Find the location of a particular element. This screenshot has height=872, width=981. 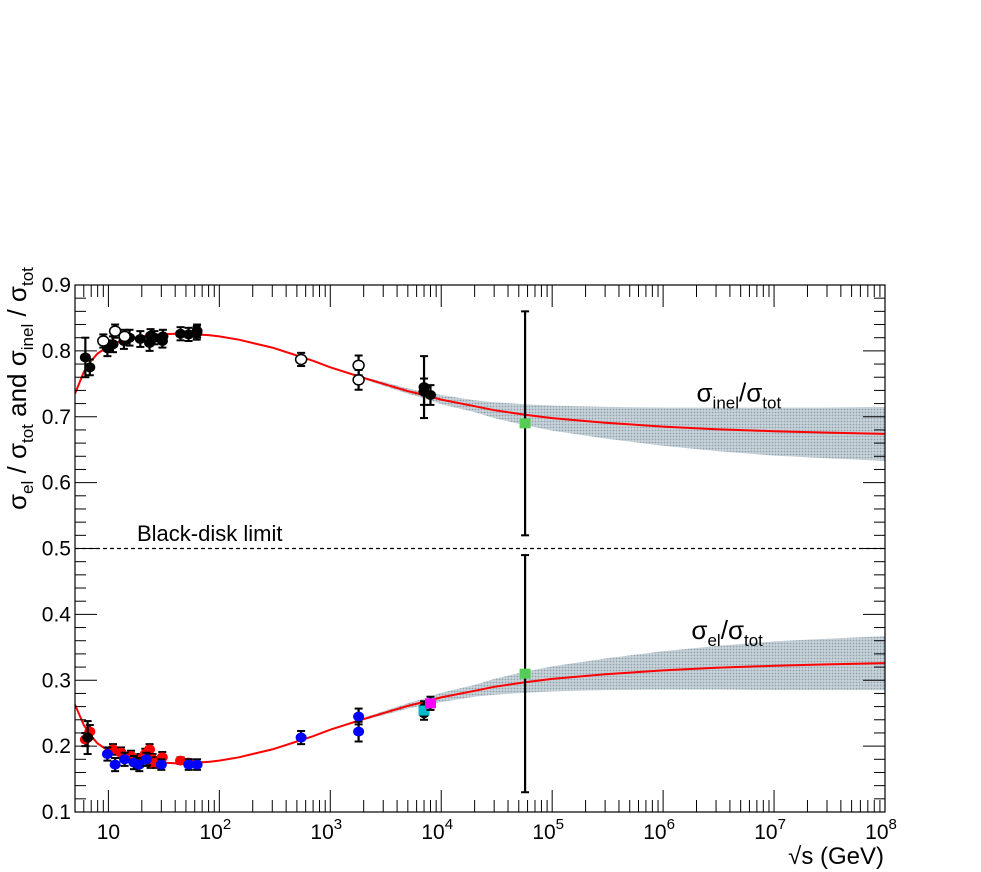

y-title-sigma-el: σ is located at coordinates (17, 502).